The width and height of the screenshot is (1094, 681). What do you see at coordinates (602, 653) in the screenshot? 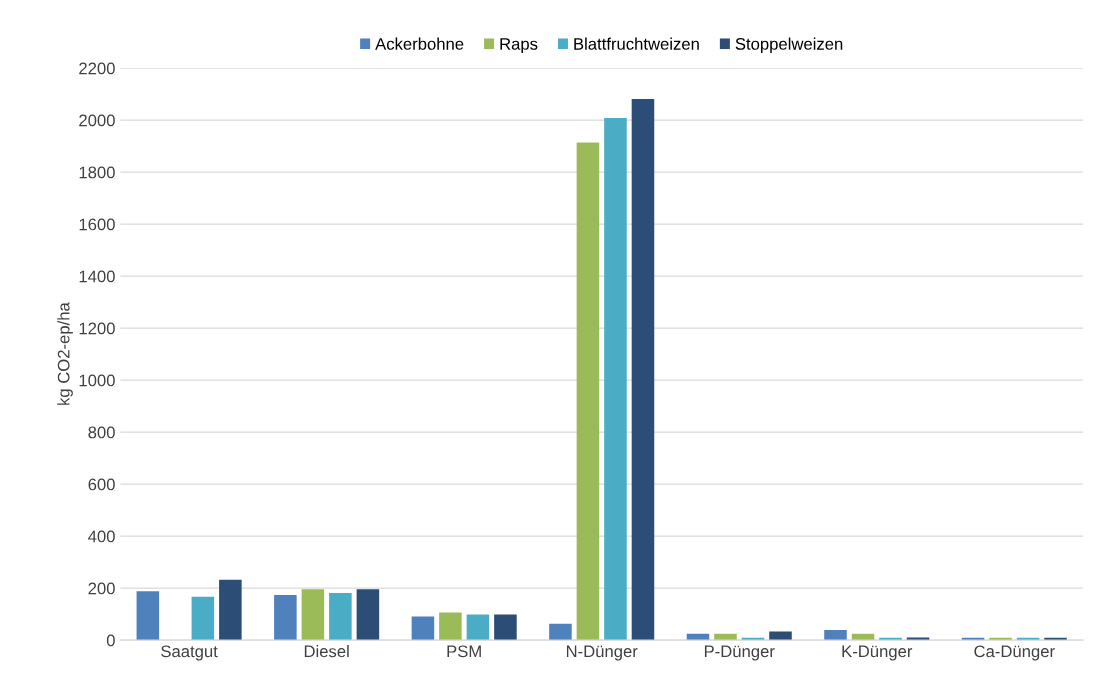
I see `x-tick-label: N-Dünger` at bounding box center [602, 653].